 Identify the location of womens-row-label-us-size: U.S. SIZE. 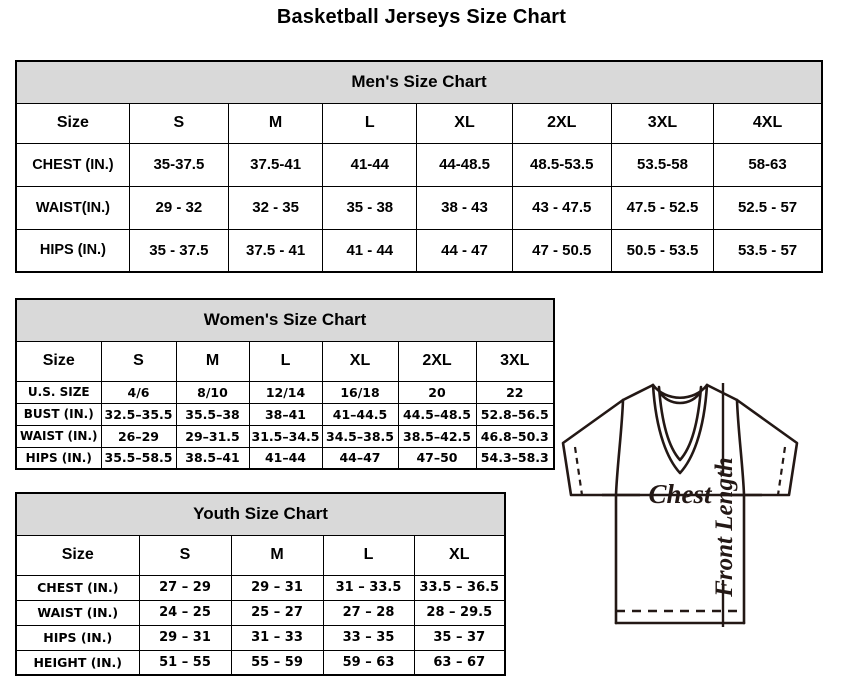
(58, 392).